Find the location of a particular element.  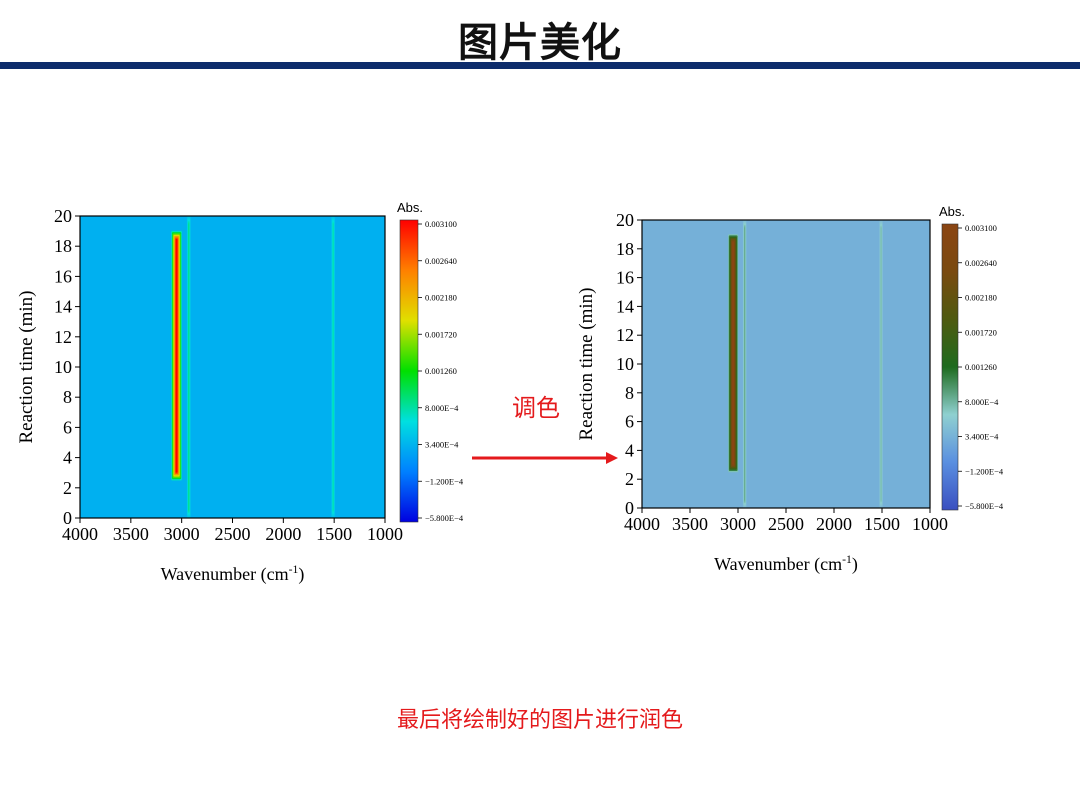

right-arrow-icon is located at coordinates (545, 458).